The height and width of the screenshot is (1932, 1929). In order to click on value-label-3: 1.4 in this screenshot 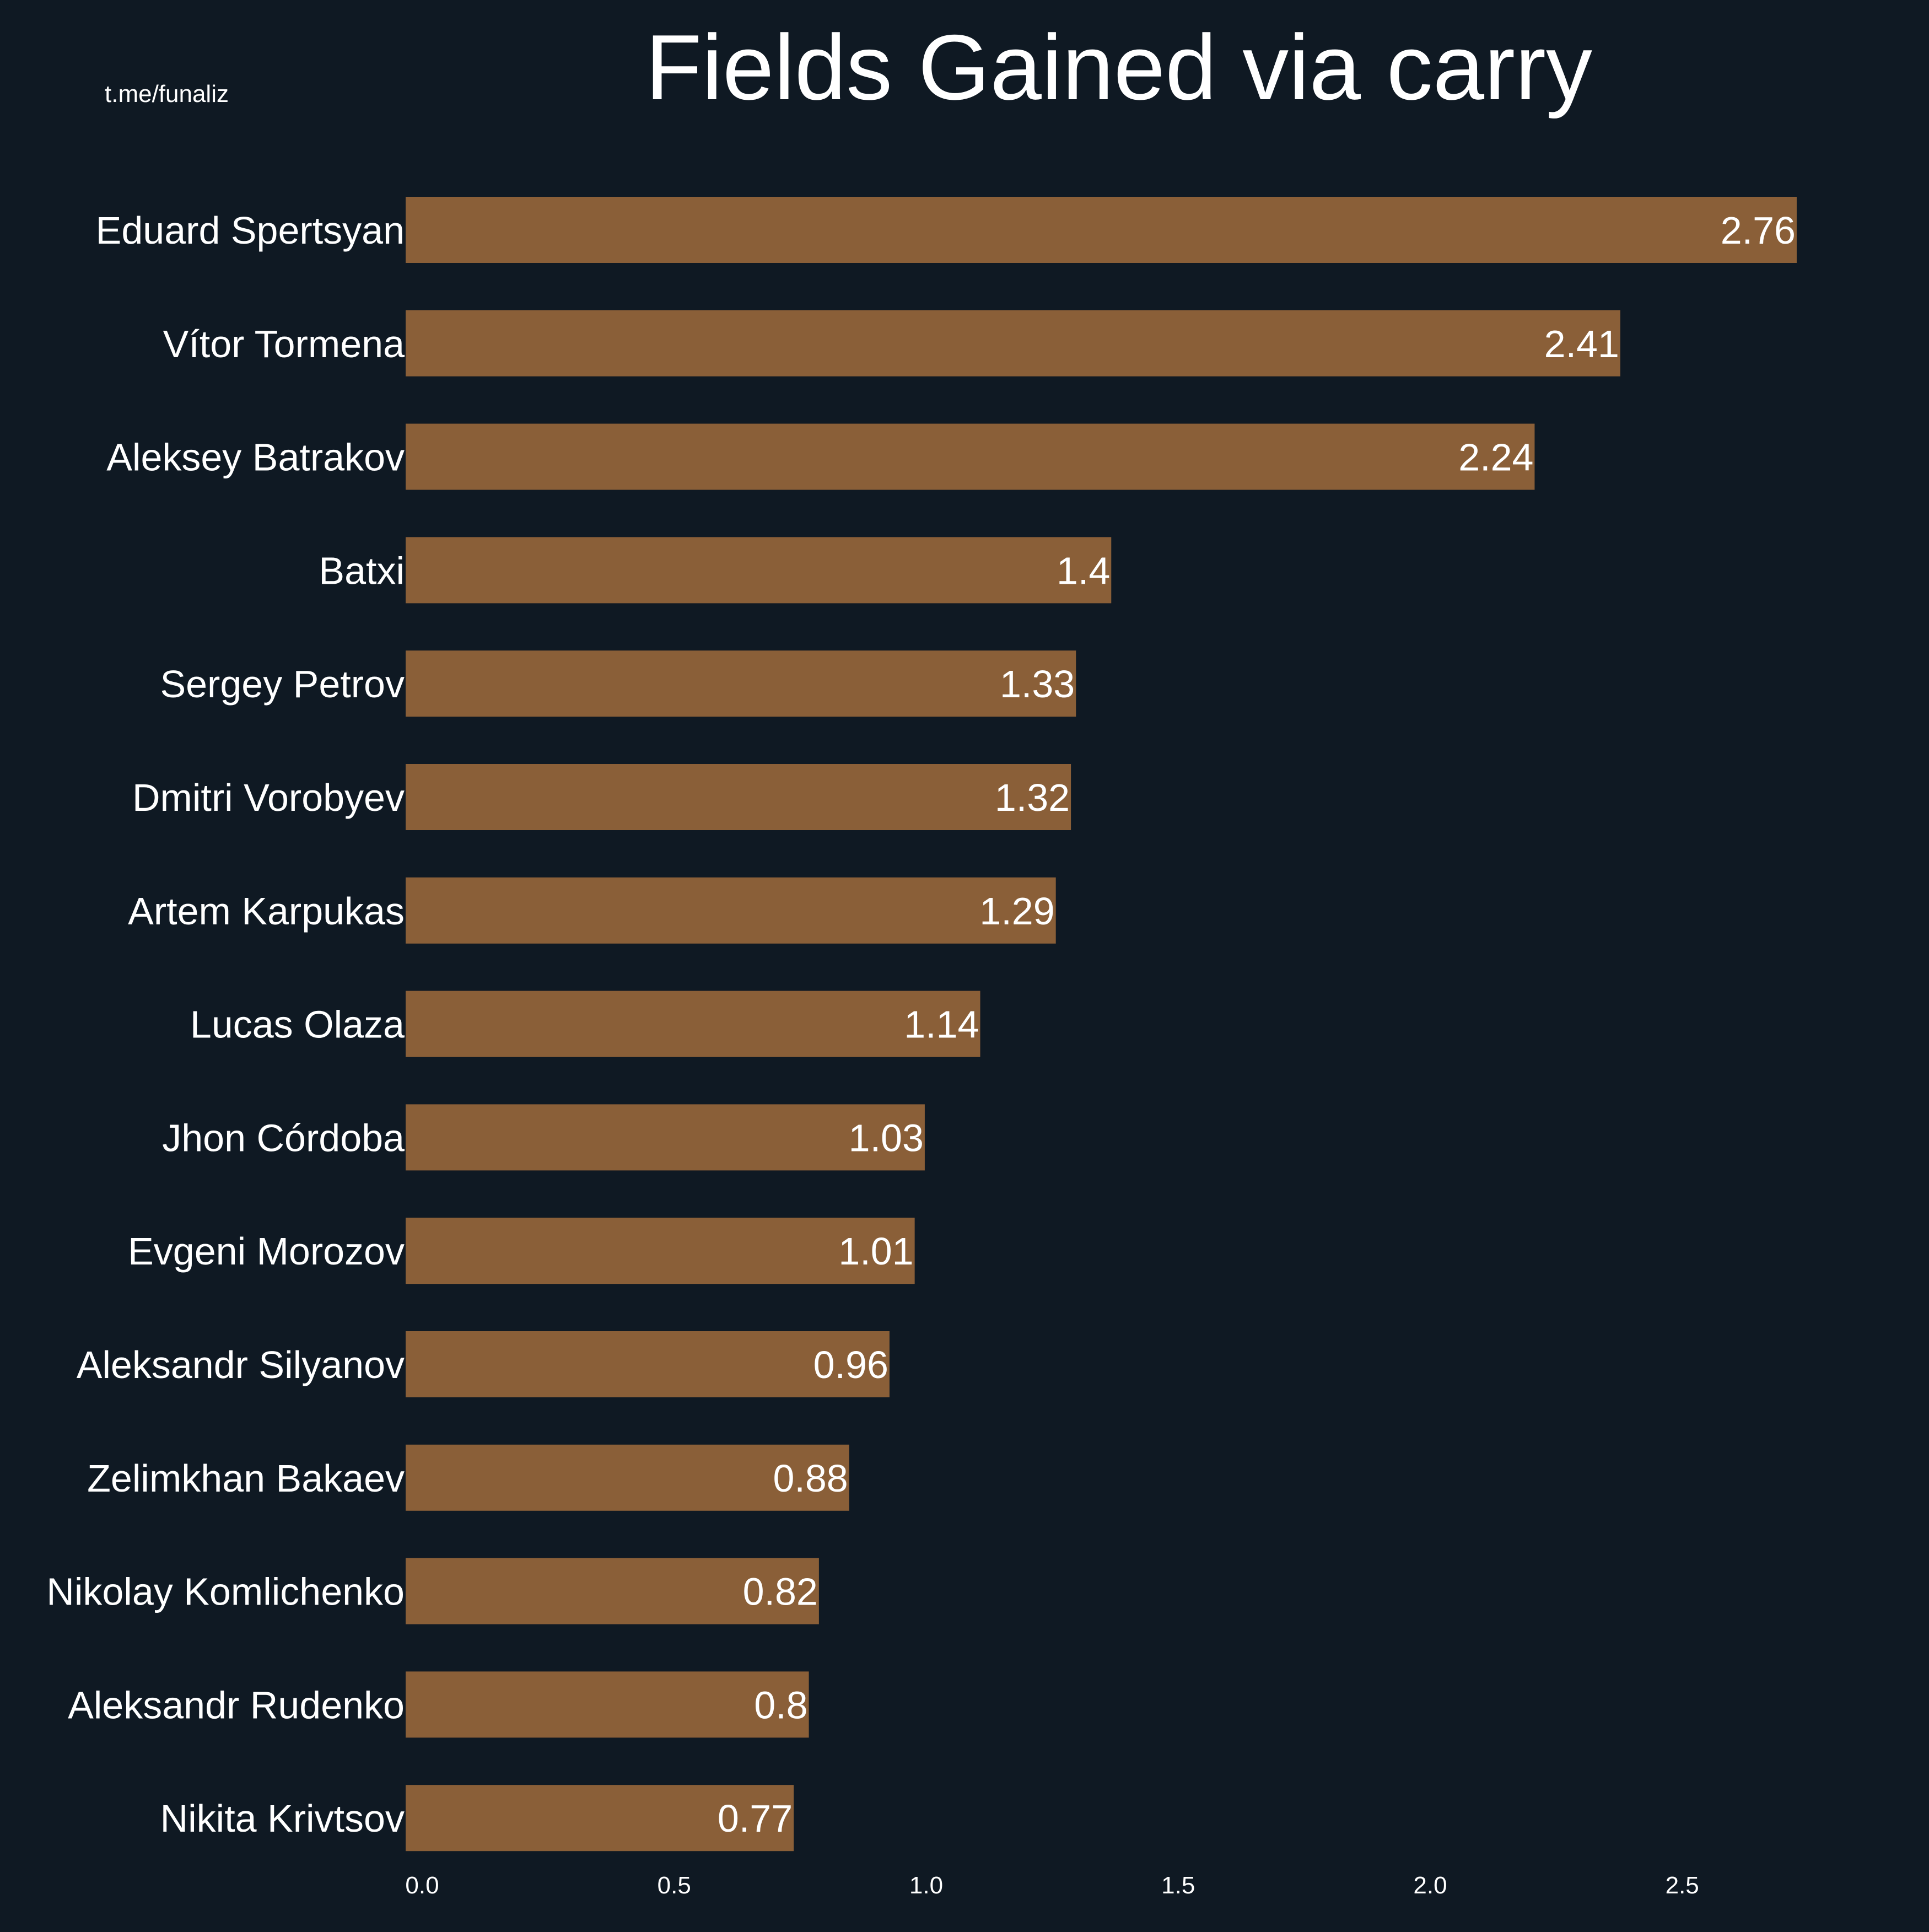, I will do `click(1083, 570)`.